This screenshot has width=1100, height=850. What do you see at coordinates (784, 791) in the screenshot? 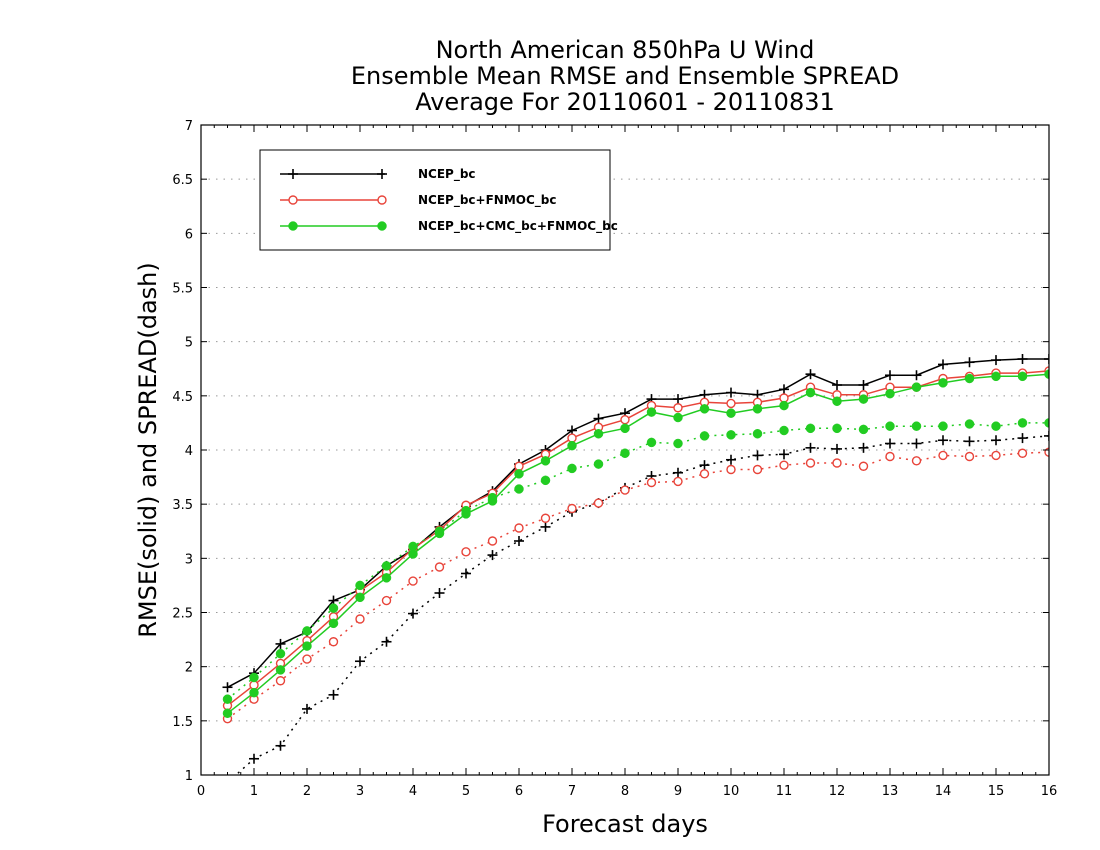
I see `x-tick-label: 11` at bounding box center [784, 791].